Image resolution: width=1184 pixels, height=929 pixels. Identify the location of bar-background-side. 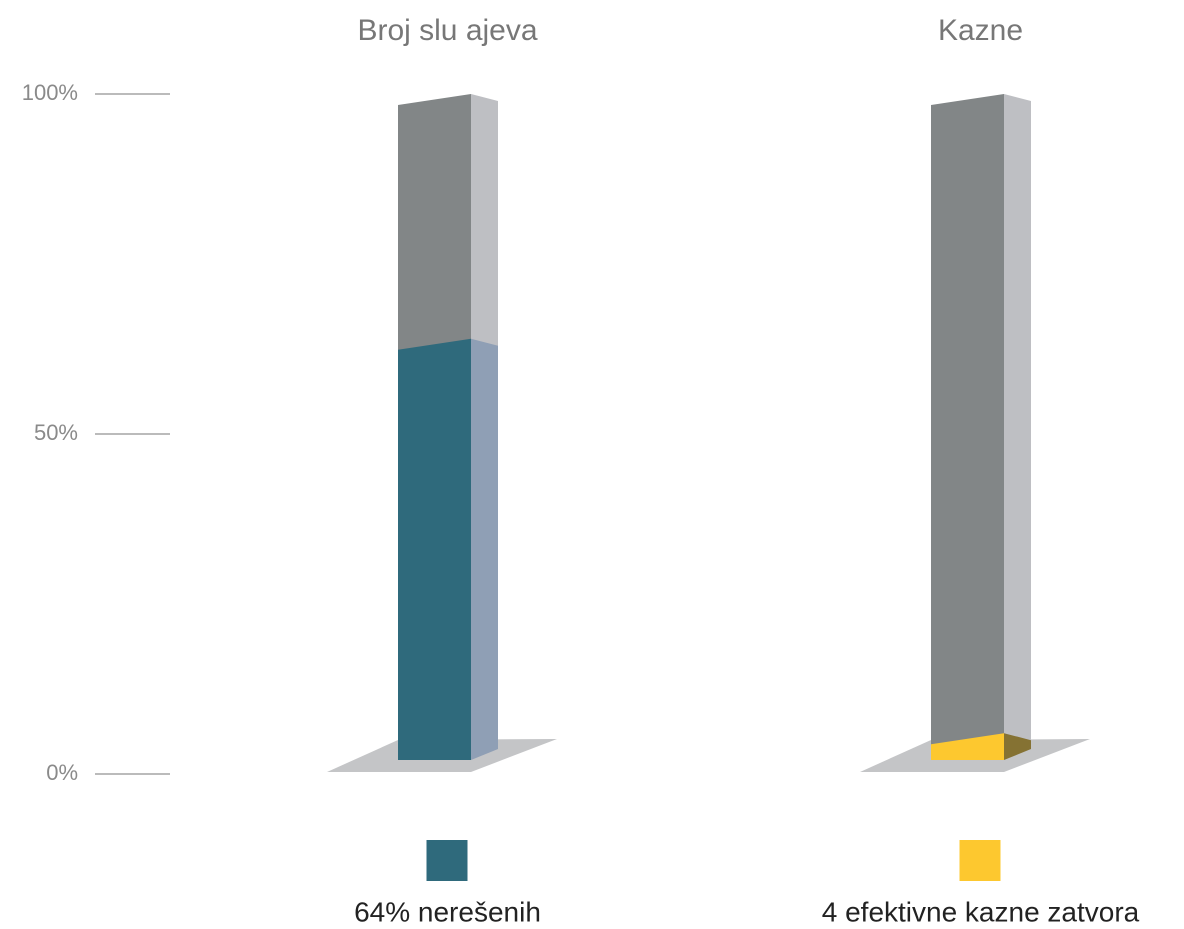
(1017, 427).